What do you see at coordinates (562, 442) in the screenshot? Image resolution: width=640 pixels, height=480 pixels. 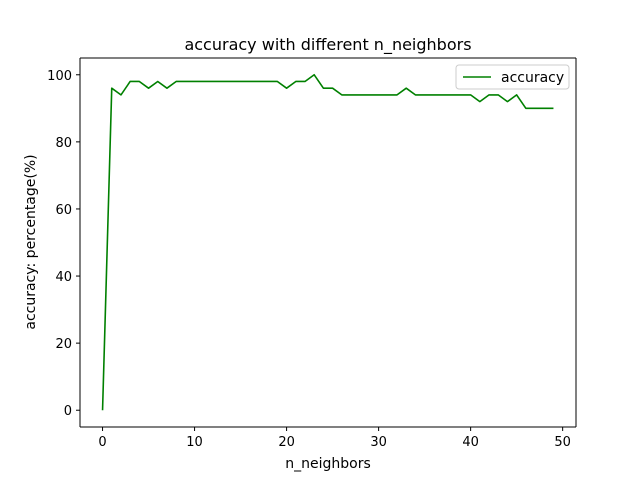 I see `x-tick-label: 50` at bounding box center [562, 442].